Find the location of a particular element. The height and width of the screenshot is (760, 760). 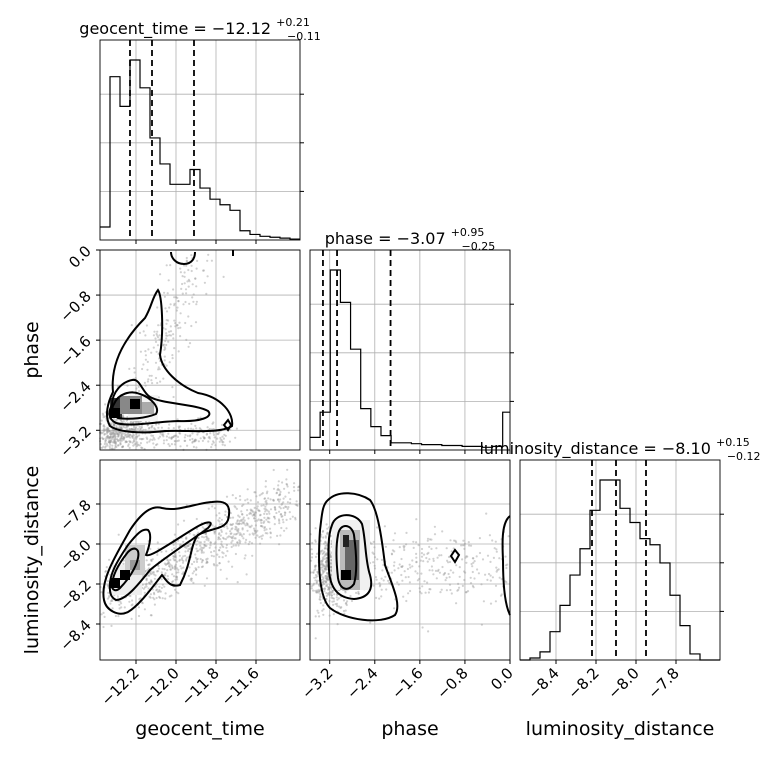

panel-2d-phase-luminosity_distance is located at coordinates (408, 561).